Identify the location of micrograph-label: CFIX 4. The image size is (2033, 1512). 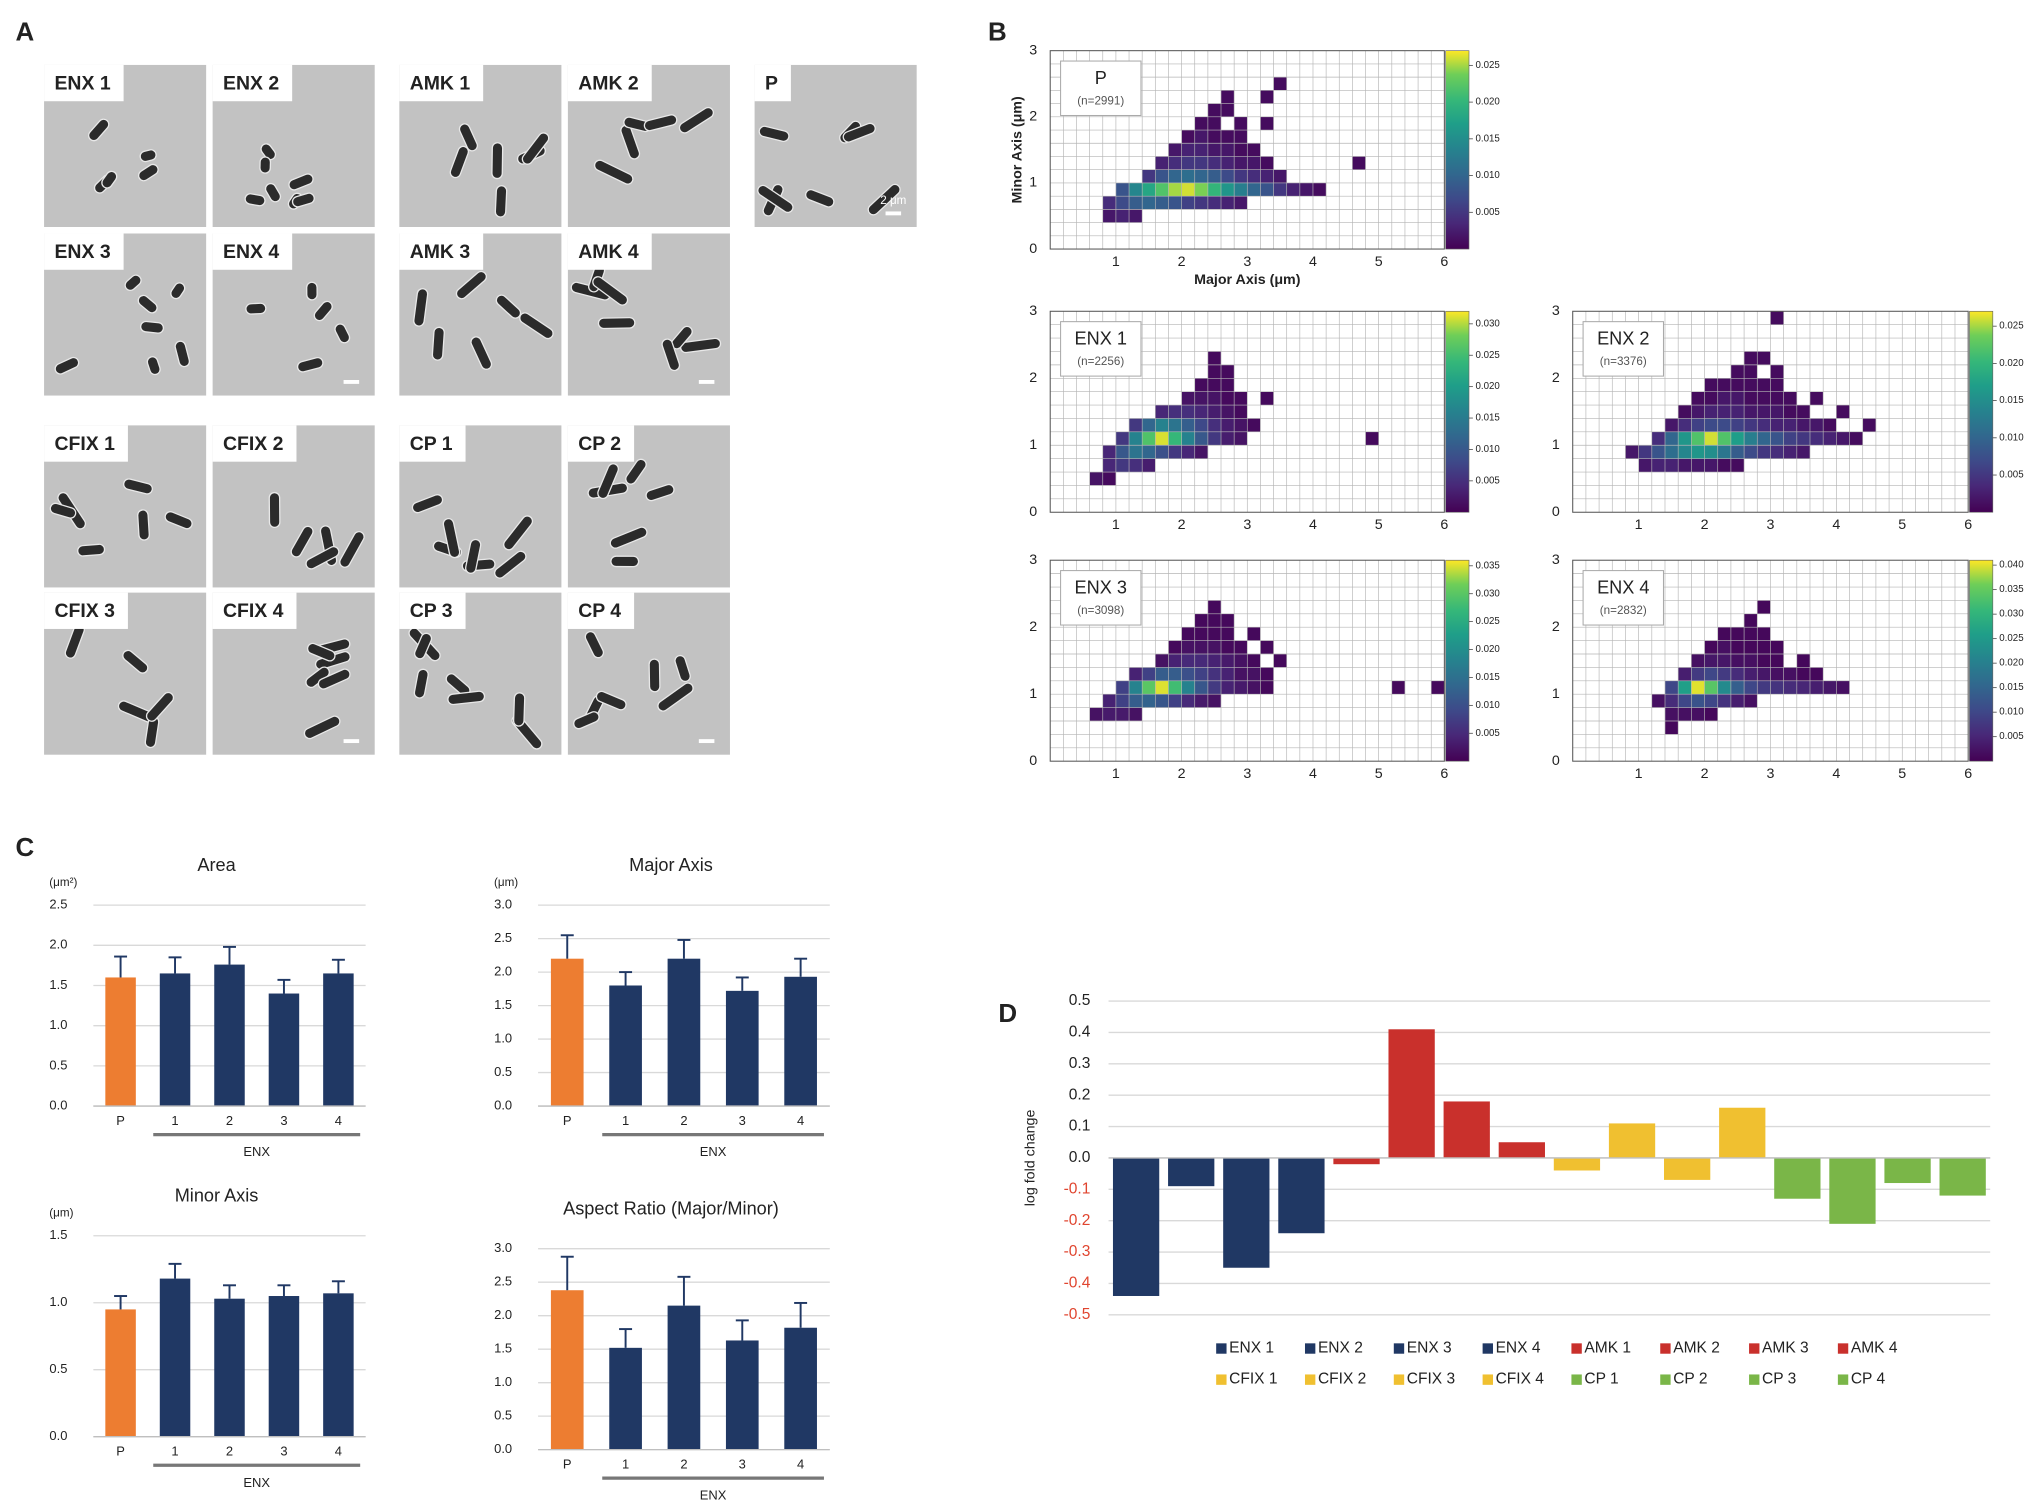
(253, 611).